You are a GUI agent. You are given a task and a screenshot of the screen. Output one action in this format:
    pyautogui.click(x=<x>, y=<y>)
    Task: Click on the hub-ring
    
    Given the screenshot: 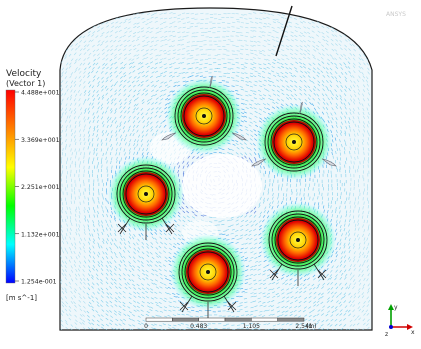 What is the action you would take?
    pyautogui.click(x=204, y=116)
    